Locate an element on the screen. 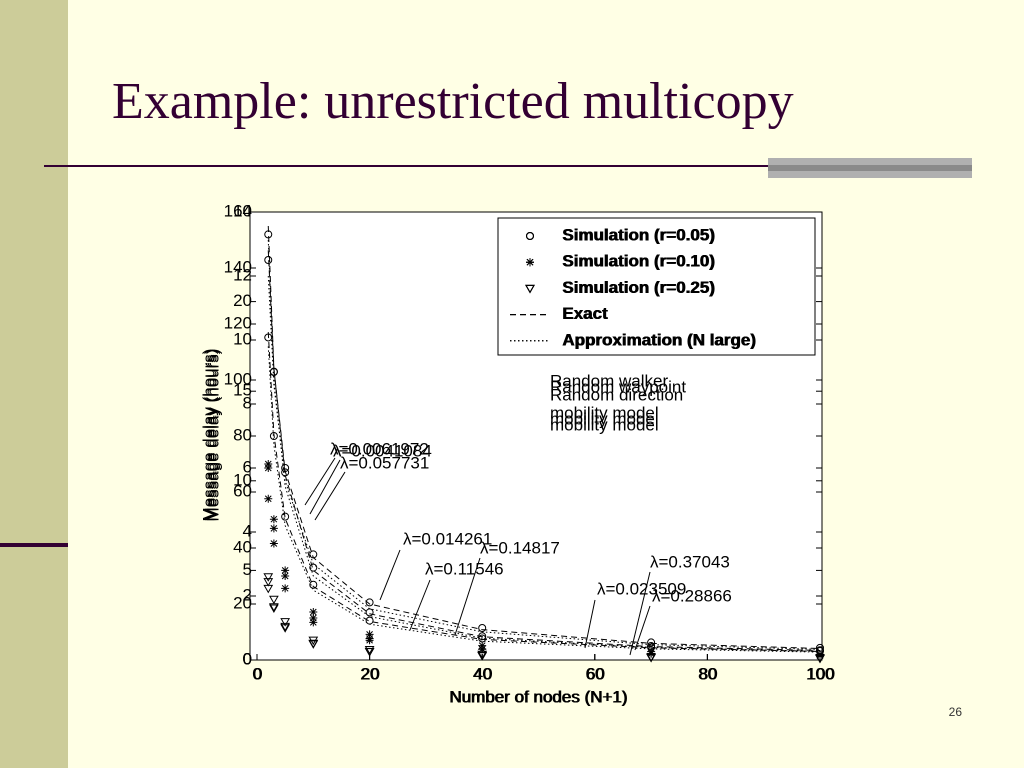  y-tick-label: 140 is located at coordinates (238, 266).